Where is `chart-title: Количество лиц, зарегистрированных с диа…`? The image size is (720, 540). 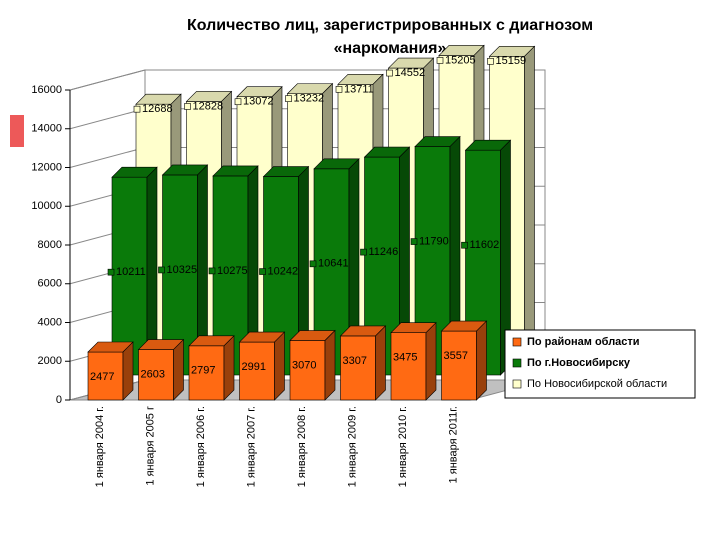
chart-title: Количество лиц, зарегистрированных с диа… is located at coordinates (390, 37).